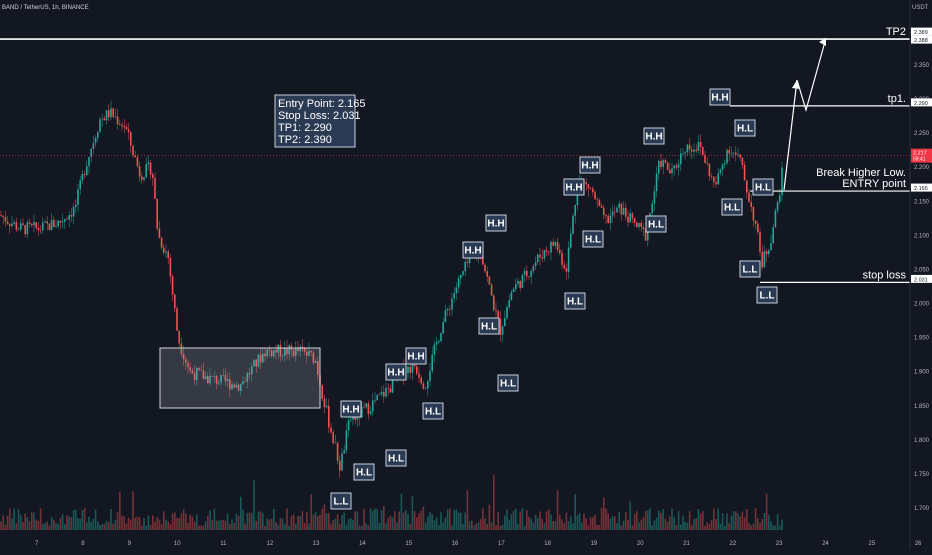  What do you see at coordinates (871, 544) in the screenshot?
I see `x-tick-label: 25` at bounding box center [871, 544].